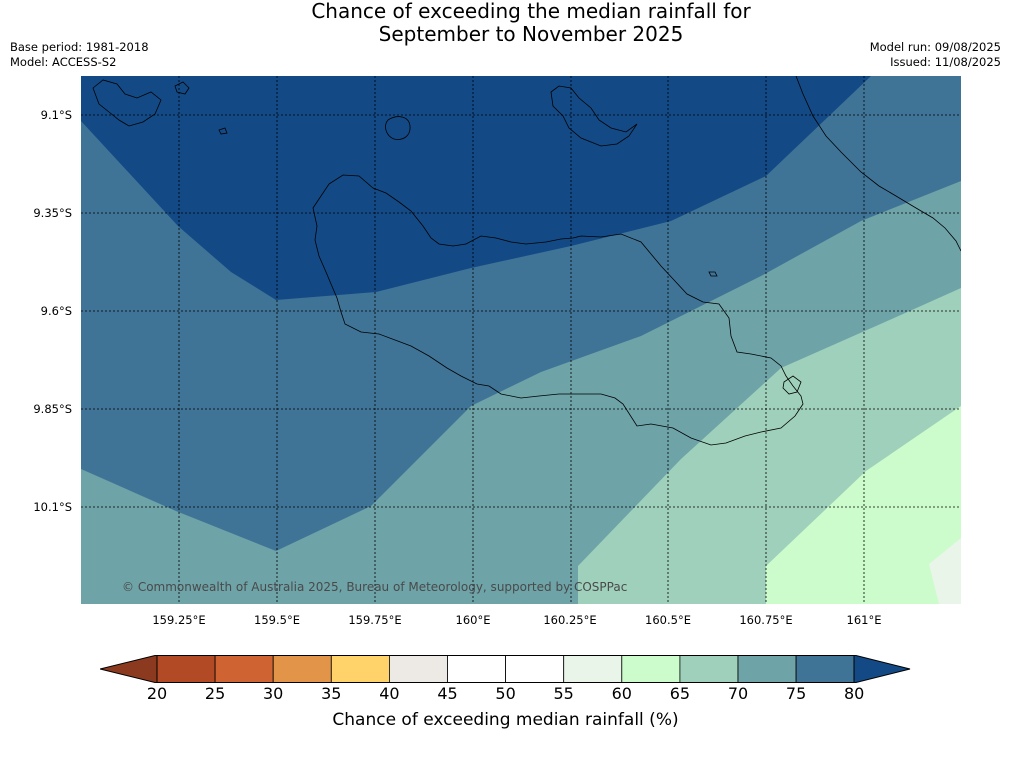  I want to click on colorbar-low-extend, so click(129, 669).